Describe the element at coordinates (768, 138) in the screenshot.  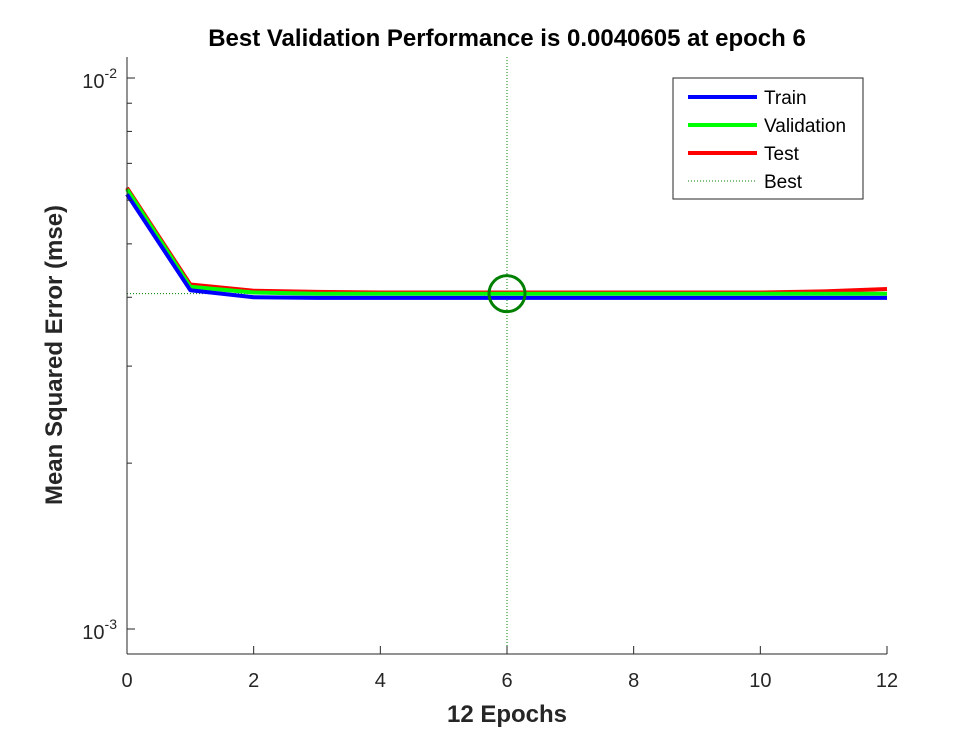
I see `legend: Train Validation Test Best` at that location.